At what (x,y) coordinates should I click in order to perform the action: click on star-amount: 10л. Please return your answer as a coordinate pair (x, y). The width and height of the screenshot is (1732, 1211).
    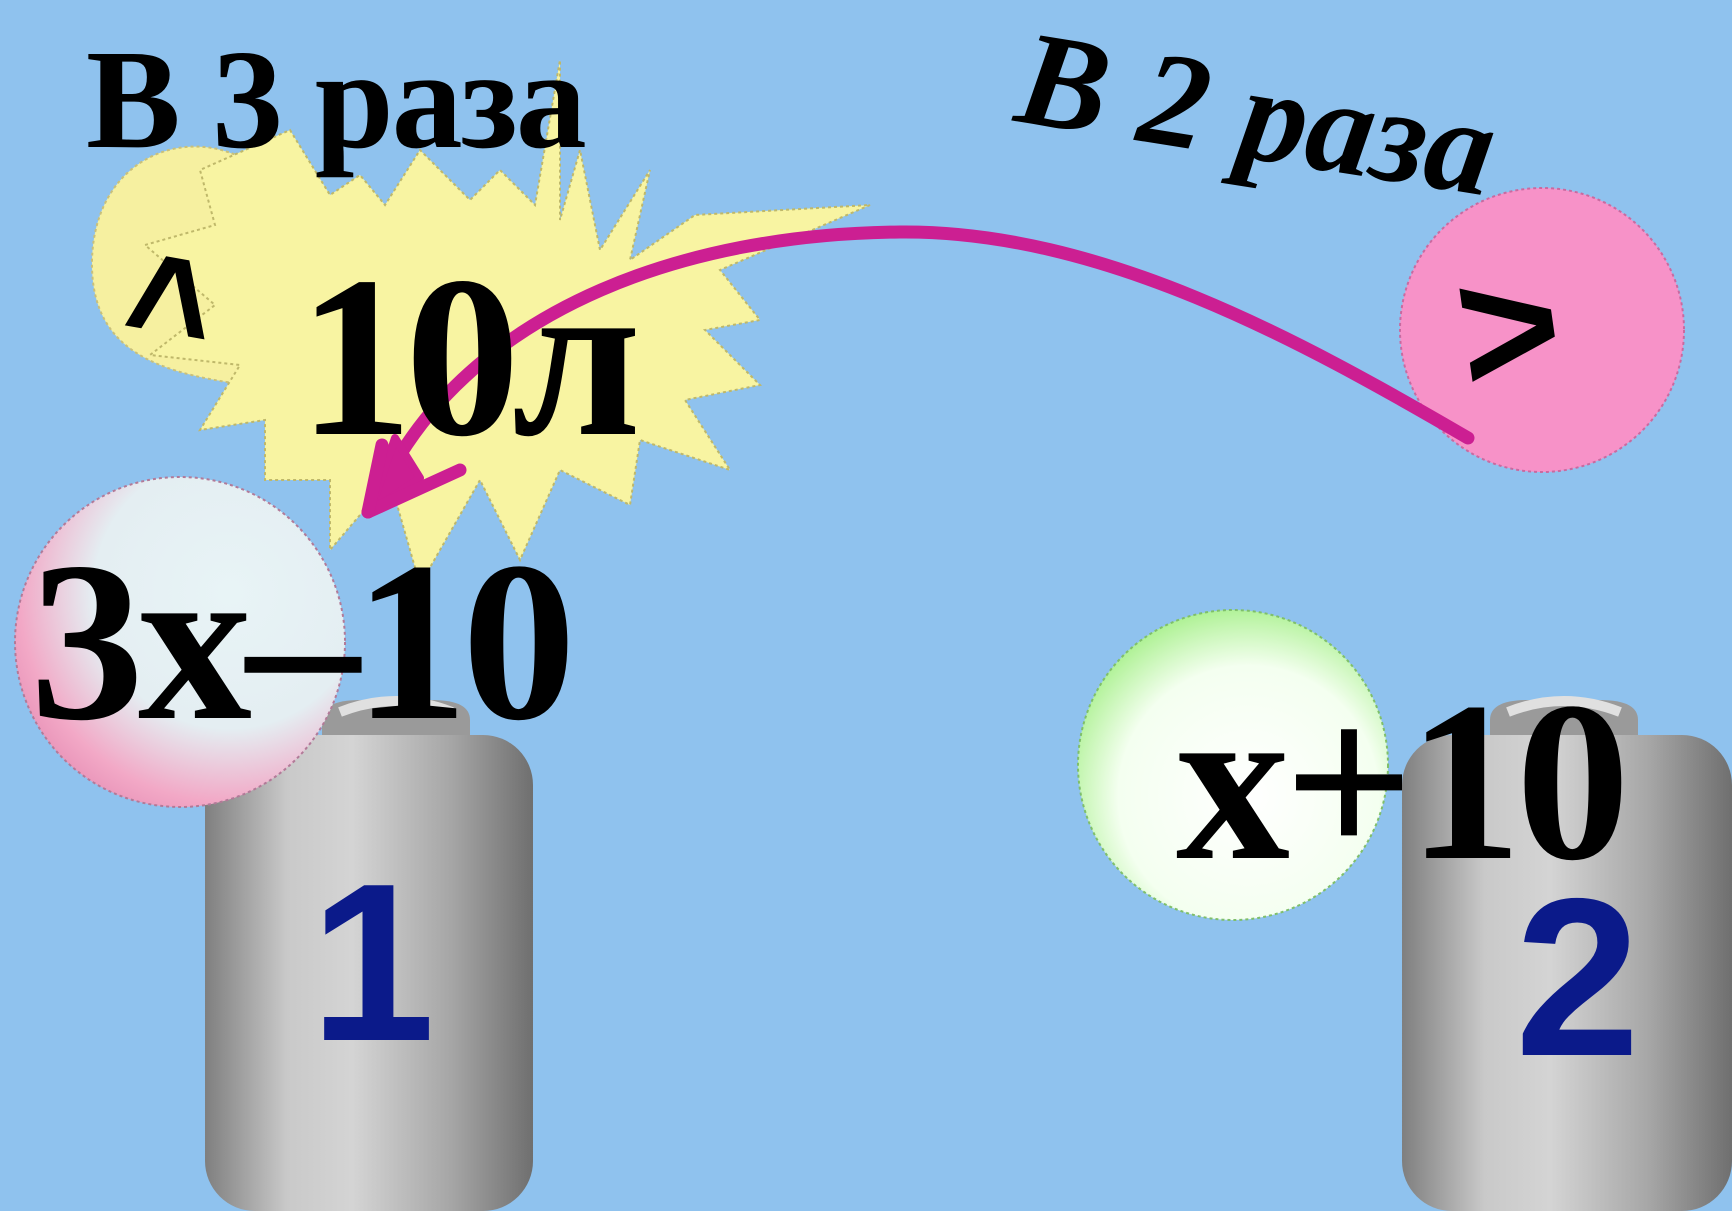
    Looking at the image, I should click on (469, 356).